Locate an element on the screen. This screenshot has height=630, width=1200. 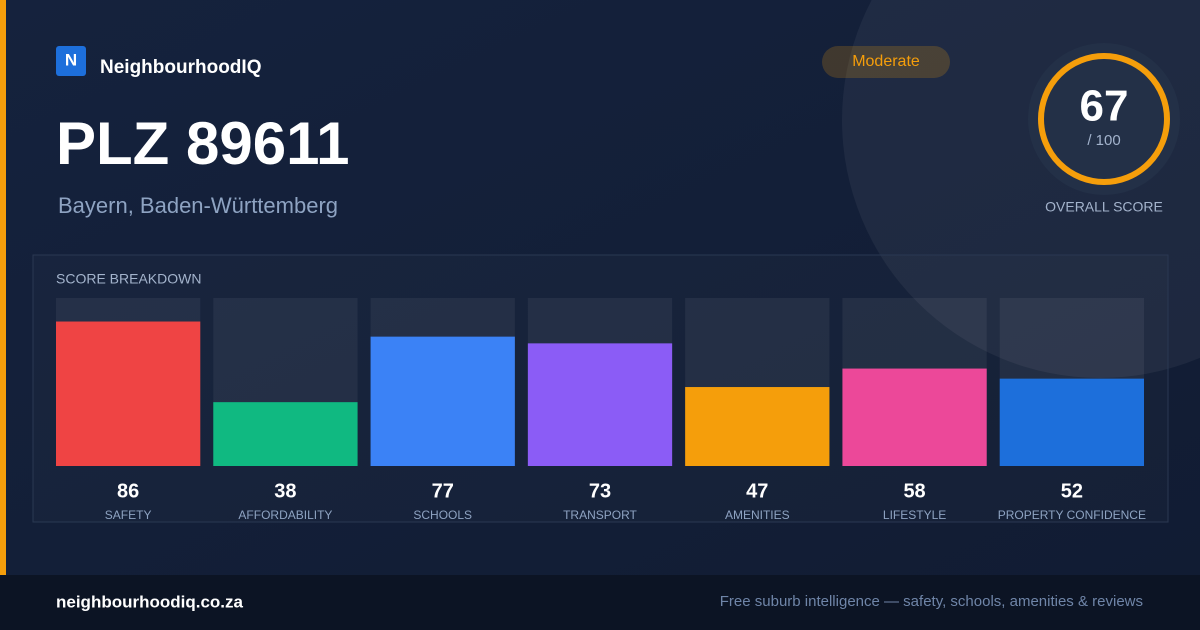
subtitle: Bayern, Baden-Württemberg is located at coordinates (198, 205).